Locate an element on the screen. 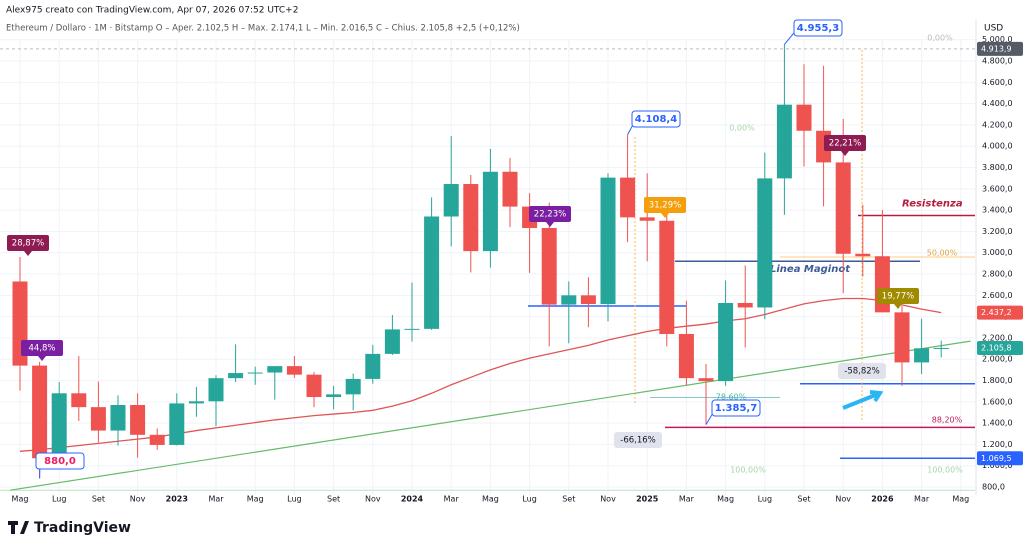 This screenshot has width=1024, height=548. y-tick-label: 4.000,0 is located at coordinates (997, 146).